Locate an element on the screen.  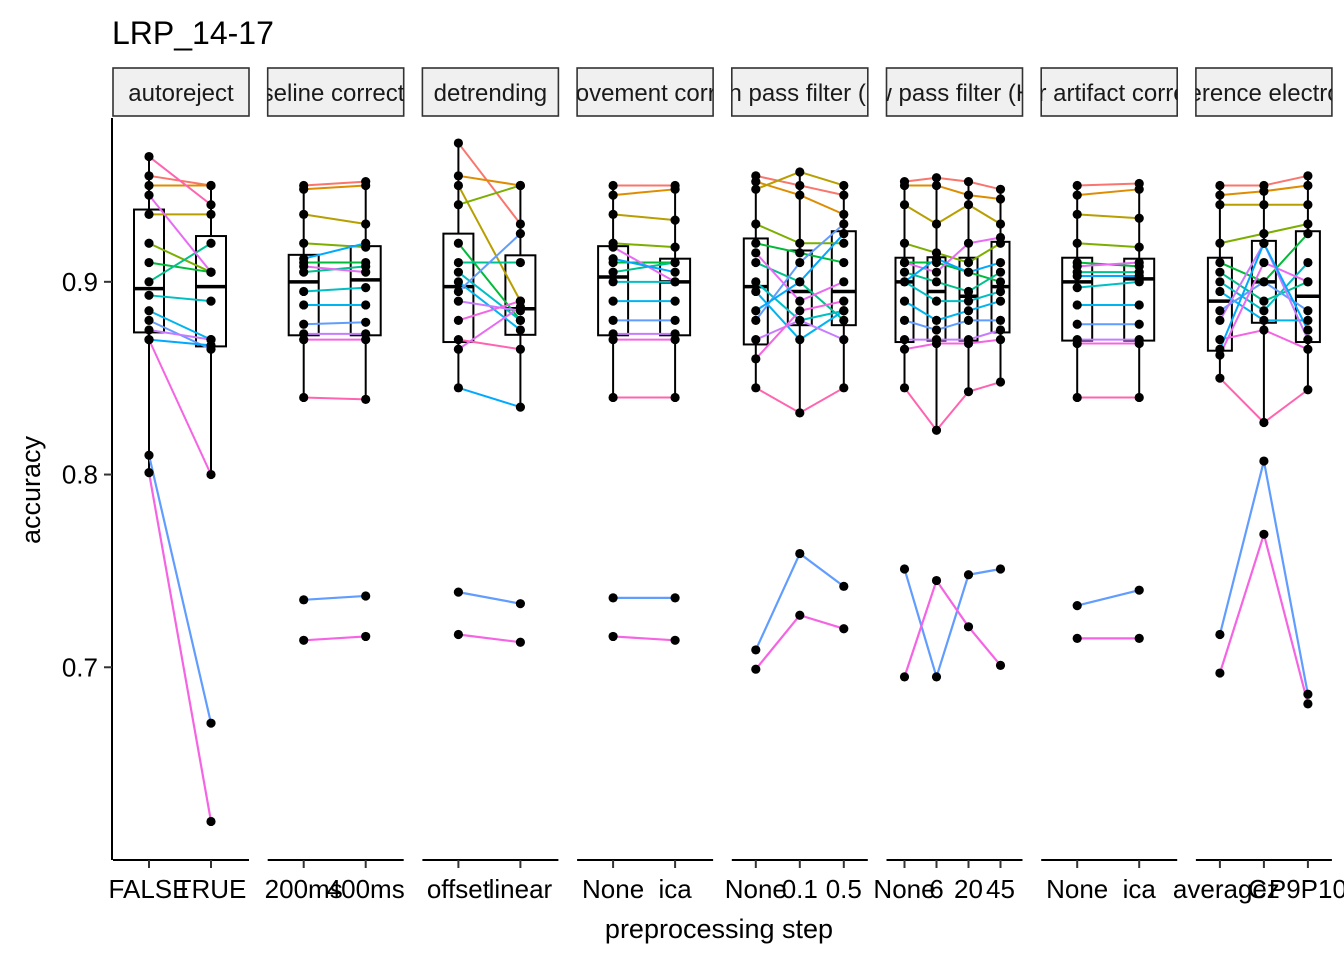
strip-label: ocular artifact correction is located at coordinates (1109, 93).